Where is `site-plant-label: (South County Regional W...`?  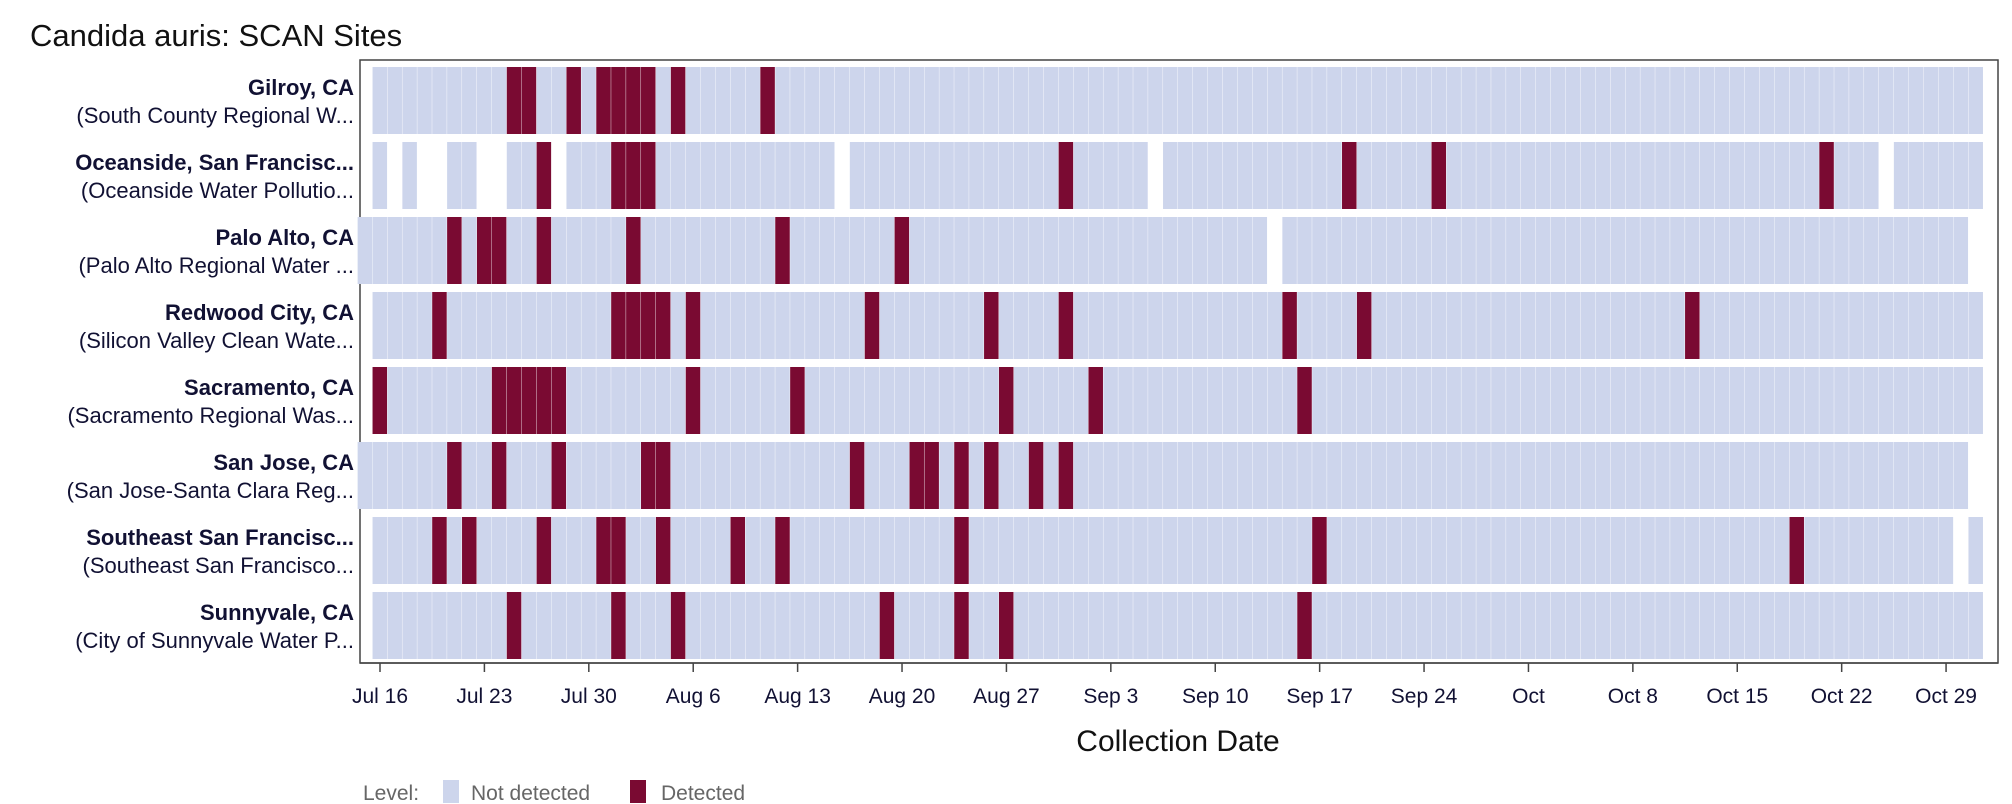 site-plant-label: (South County Regional W... is located at coordinates (215, 115).